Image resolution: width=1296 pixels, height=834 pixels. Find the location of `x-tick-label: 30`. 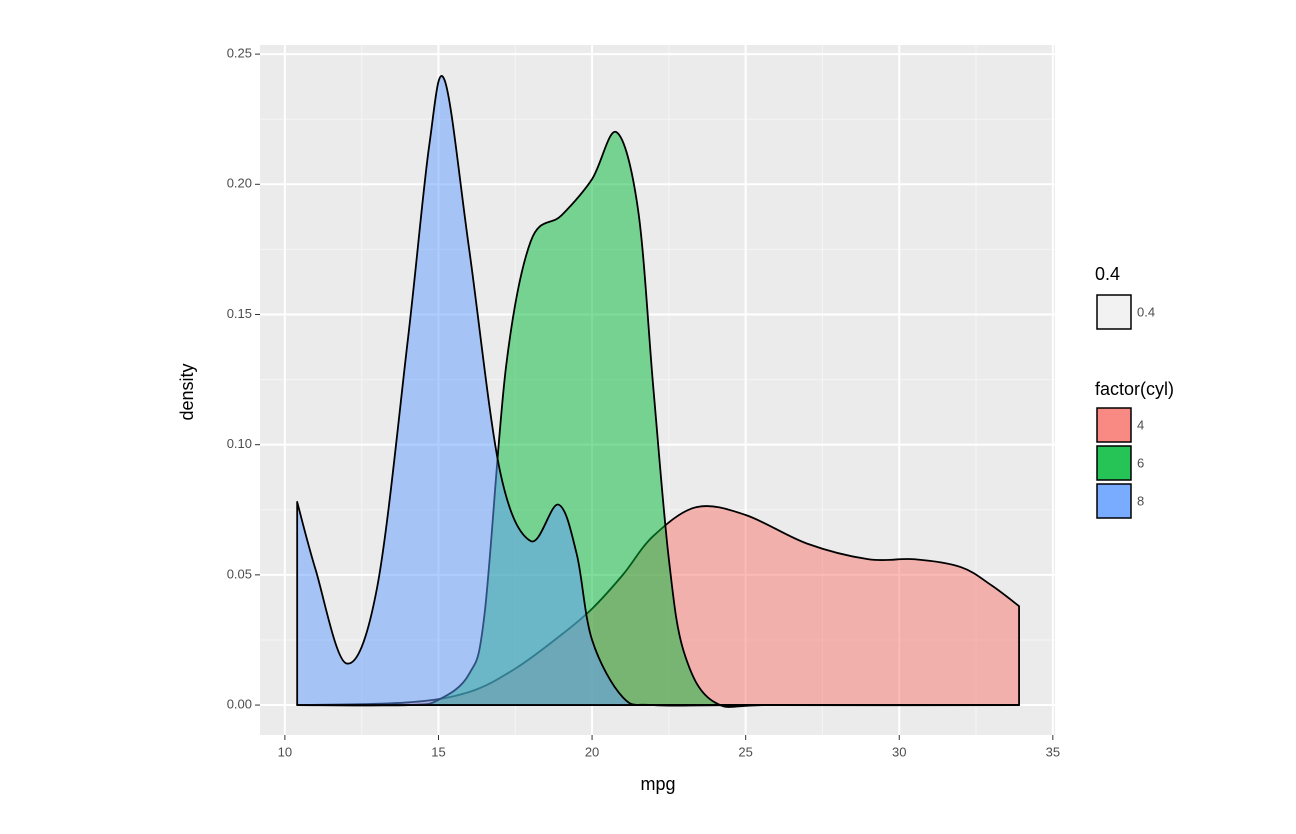

x-tick-label: 30 is located at coordinates (899, 751).